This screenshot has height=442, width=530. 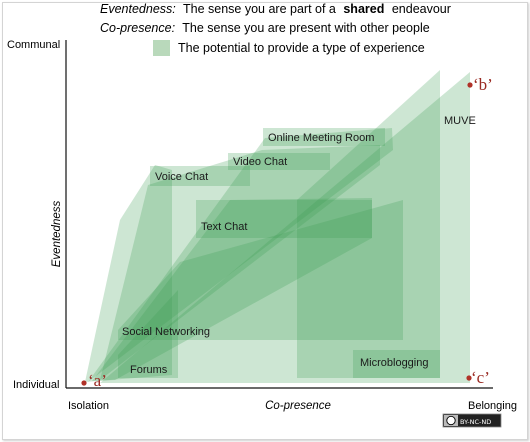 I want to click on forums-region, so click(x=148, y=334).